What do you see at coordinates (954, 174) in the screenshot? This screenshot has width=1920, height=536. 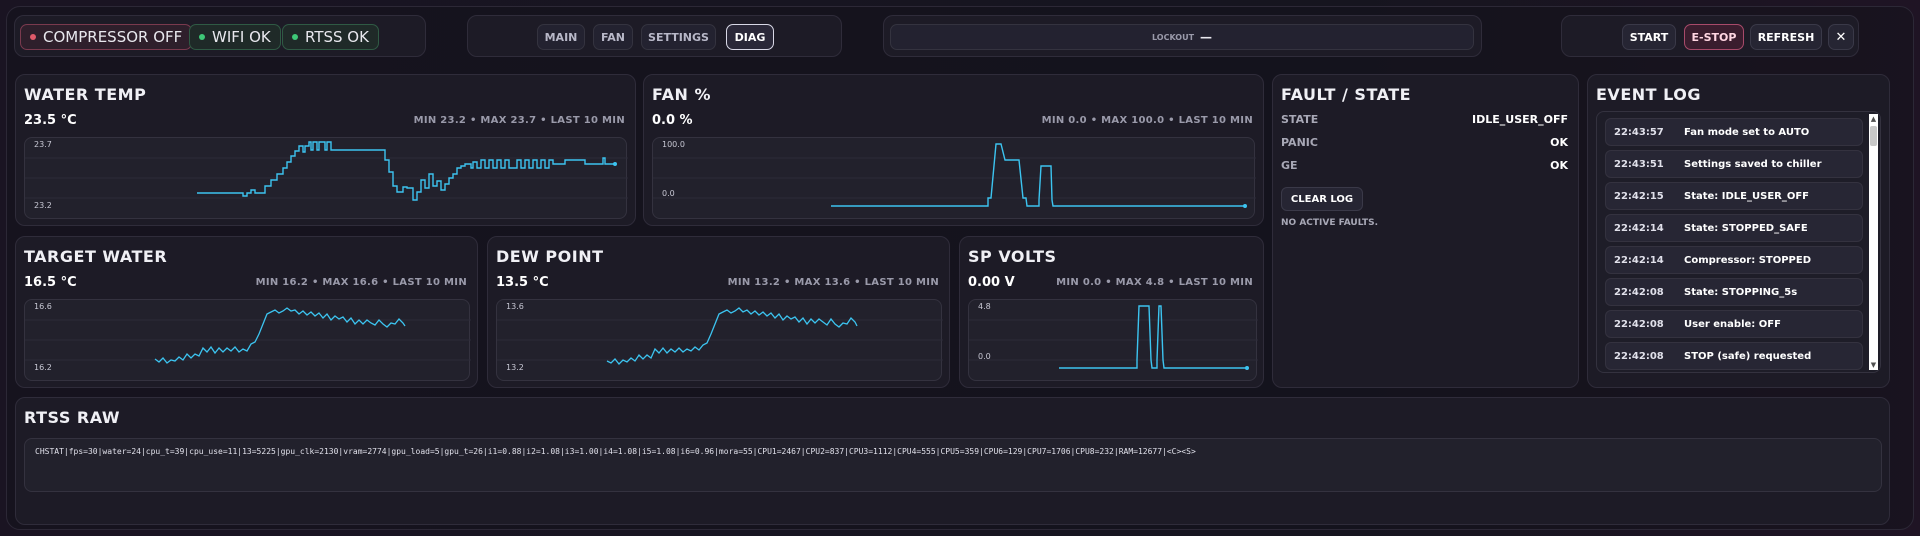 I see `chart-svg: 100.0 0.0` at bounding box center [954, 174].